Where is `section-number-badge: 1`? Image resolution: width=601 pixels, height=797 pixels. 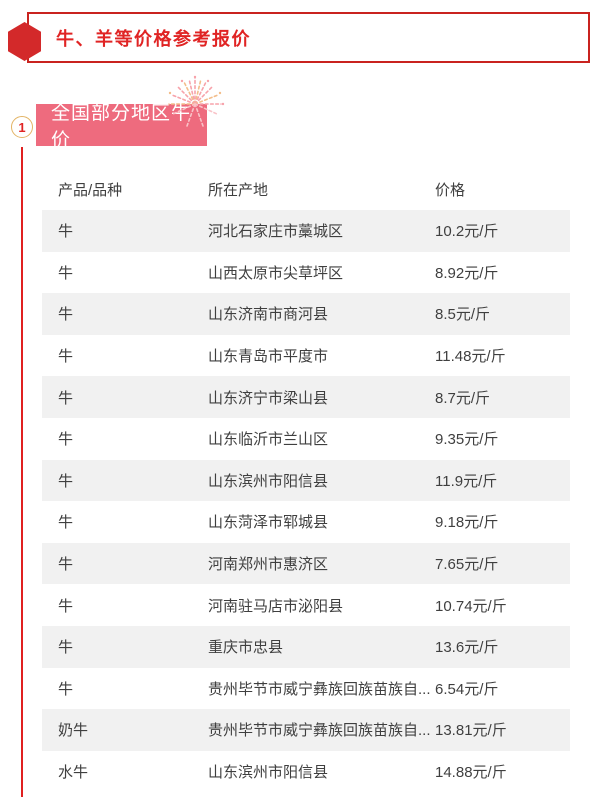
section-number-badge: 1 is located at coordinates (22, 127).